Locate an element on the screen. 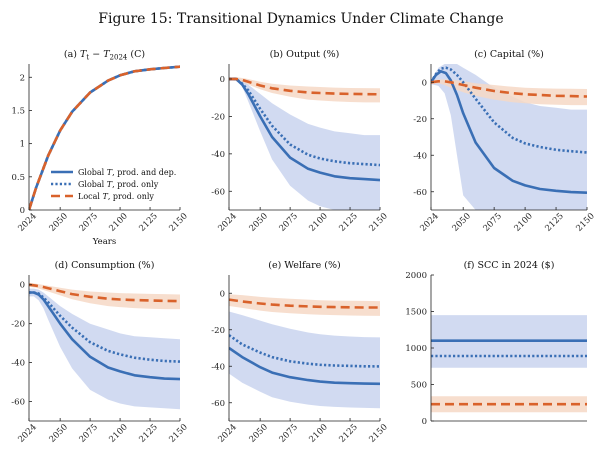  y-tick-label-d: 0 is located at coordinates (22, 286).